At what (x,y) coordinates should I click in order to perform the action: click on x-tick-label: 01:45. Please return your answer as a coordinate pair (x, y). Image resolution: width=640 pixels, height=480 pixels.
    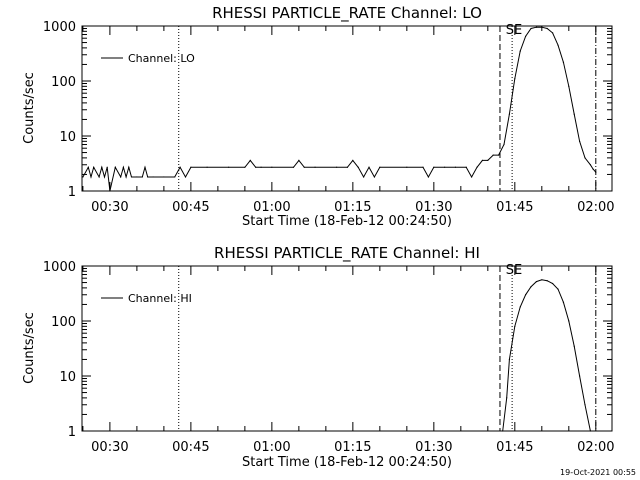
    Looking at the image, I should click on (514, 447).